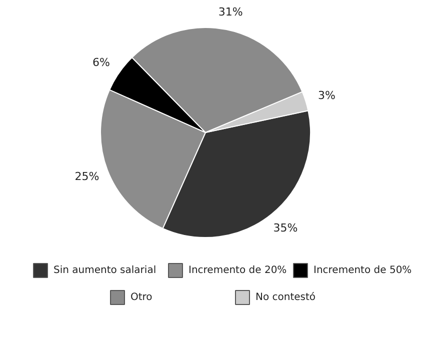 The height and width of the screenshot is (345, 433). Describe the element at coordinates (101, 62) in the screenshot. I see `data-label: 6%` at that location.